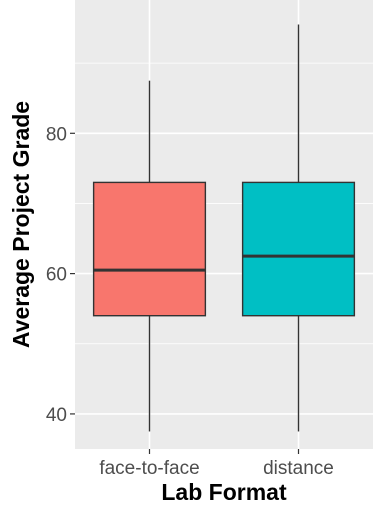 The image size is (373, 507). Describe the element at coordinates (56, 415) in the screenshot. I see `y-tick-label: 40` at that location.